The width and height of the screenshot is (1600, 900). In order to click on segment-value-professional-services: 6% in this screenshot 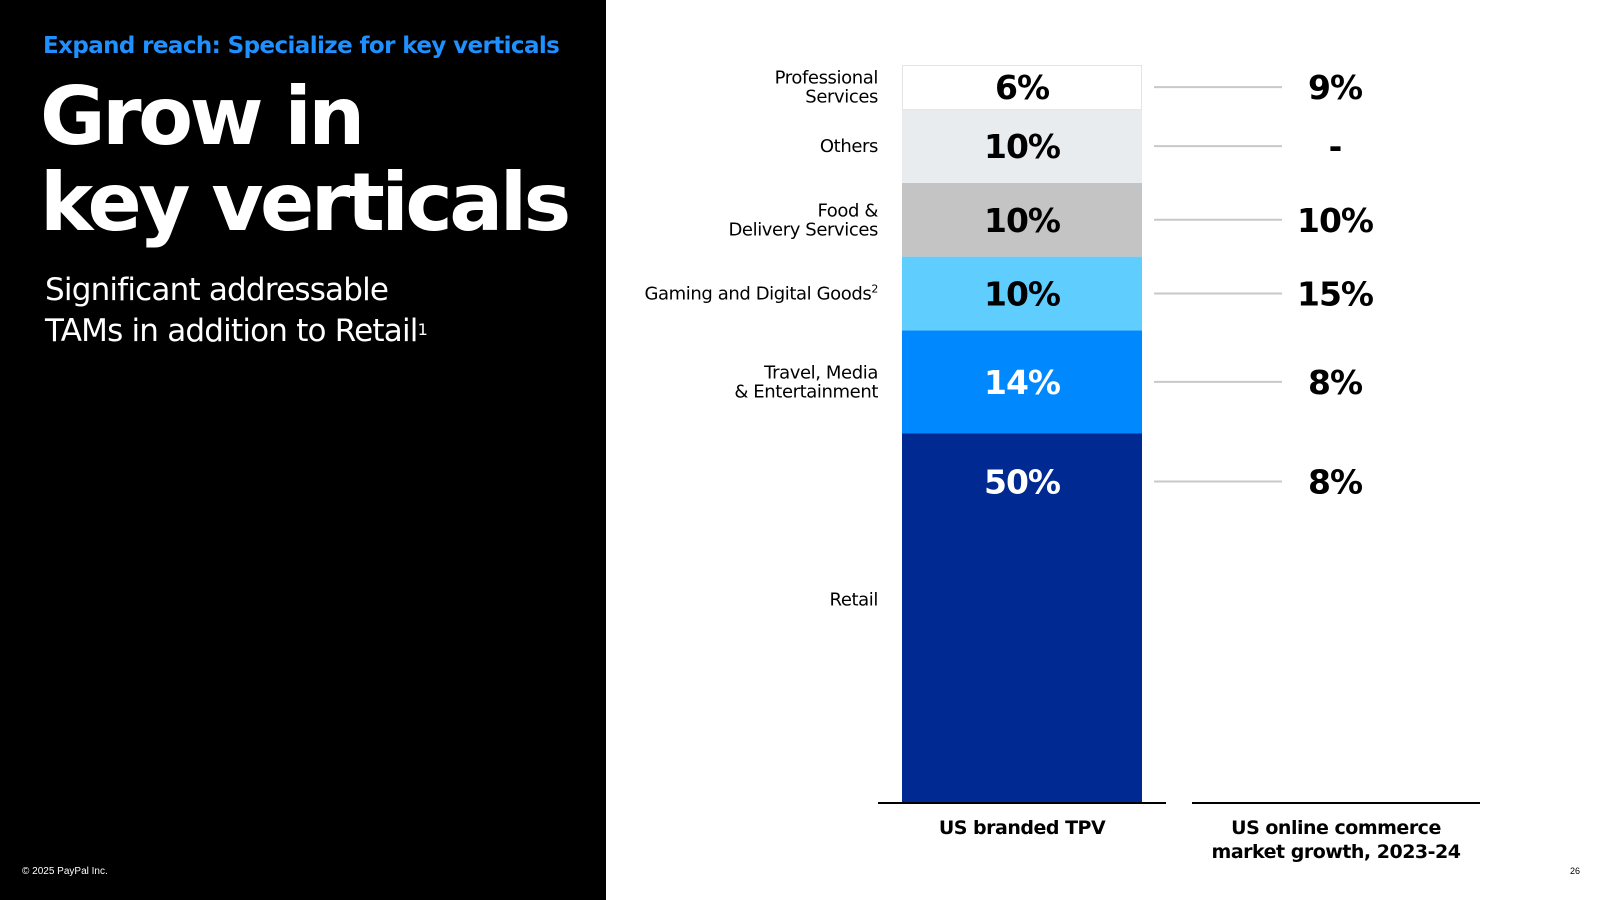, I will do `click(1022, 87)`.